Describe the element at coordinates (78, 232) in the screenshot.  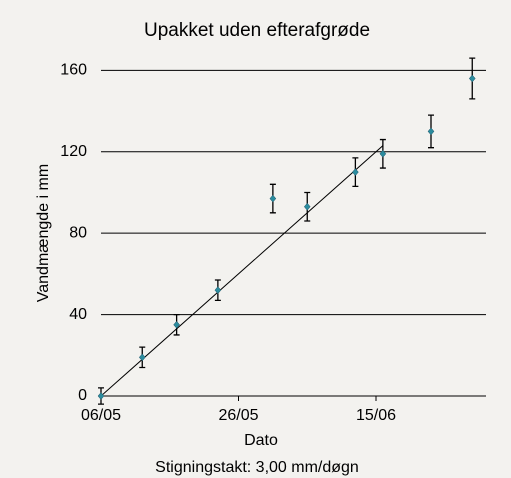
I see `y-tick-label: 80` at that location.